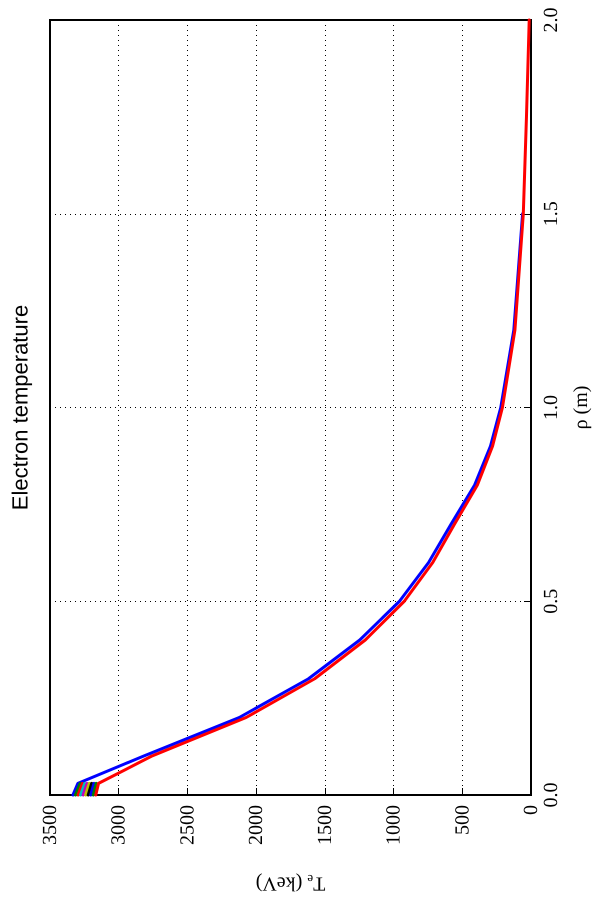 This screenshot has height=913, width=599. I want to click on text: Electron temperature, so click(20, 407).